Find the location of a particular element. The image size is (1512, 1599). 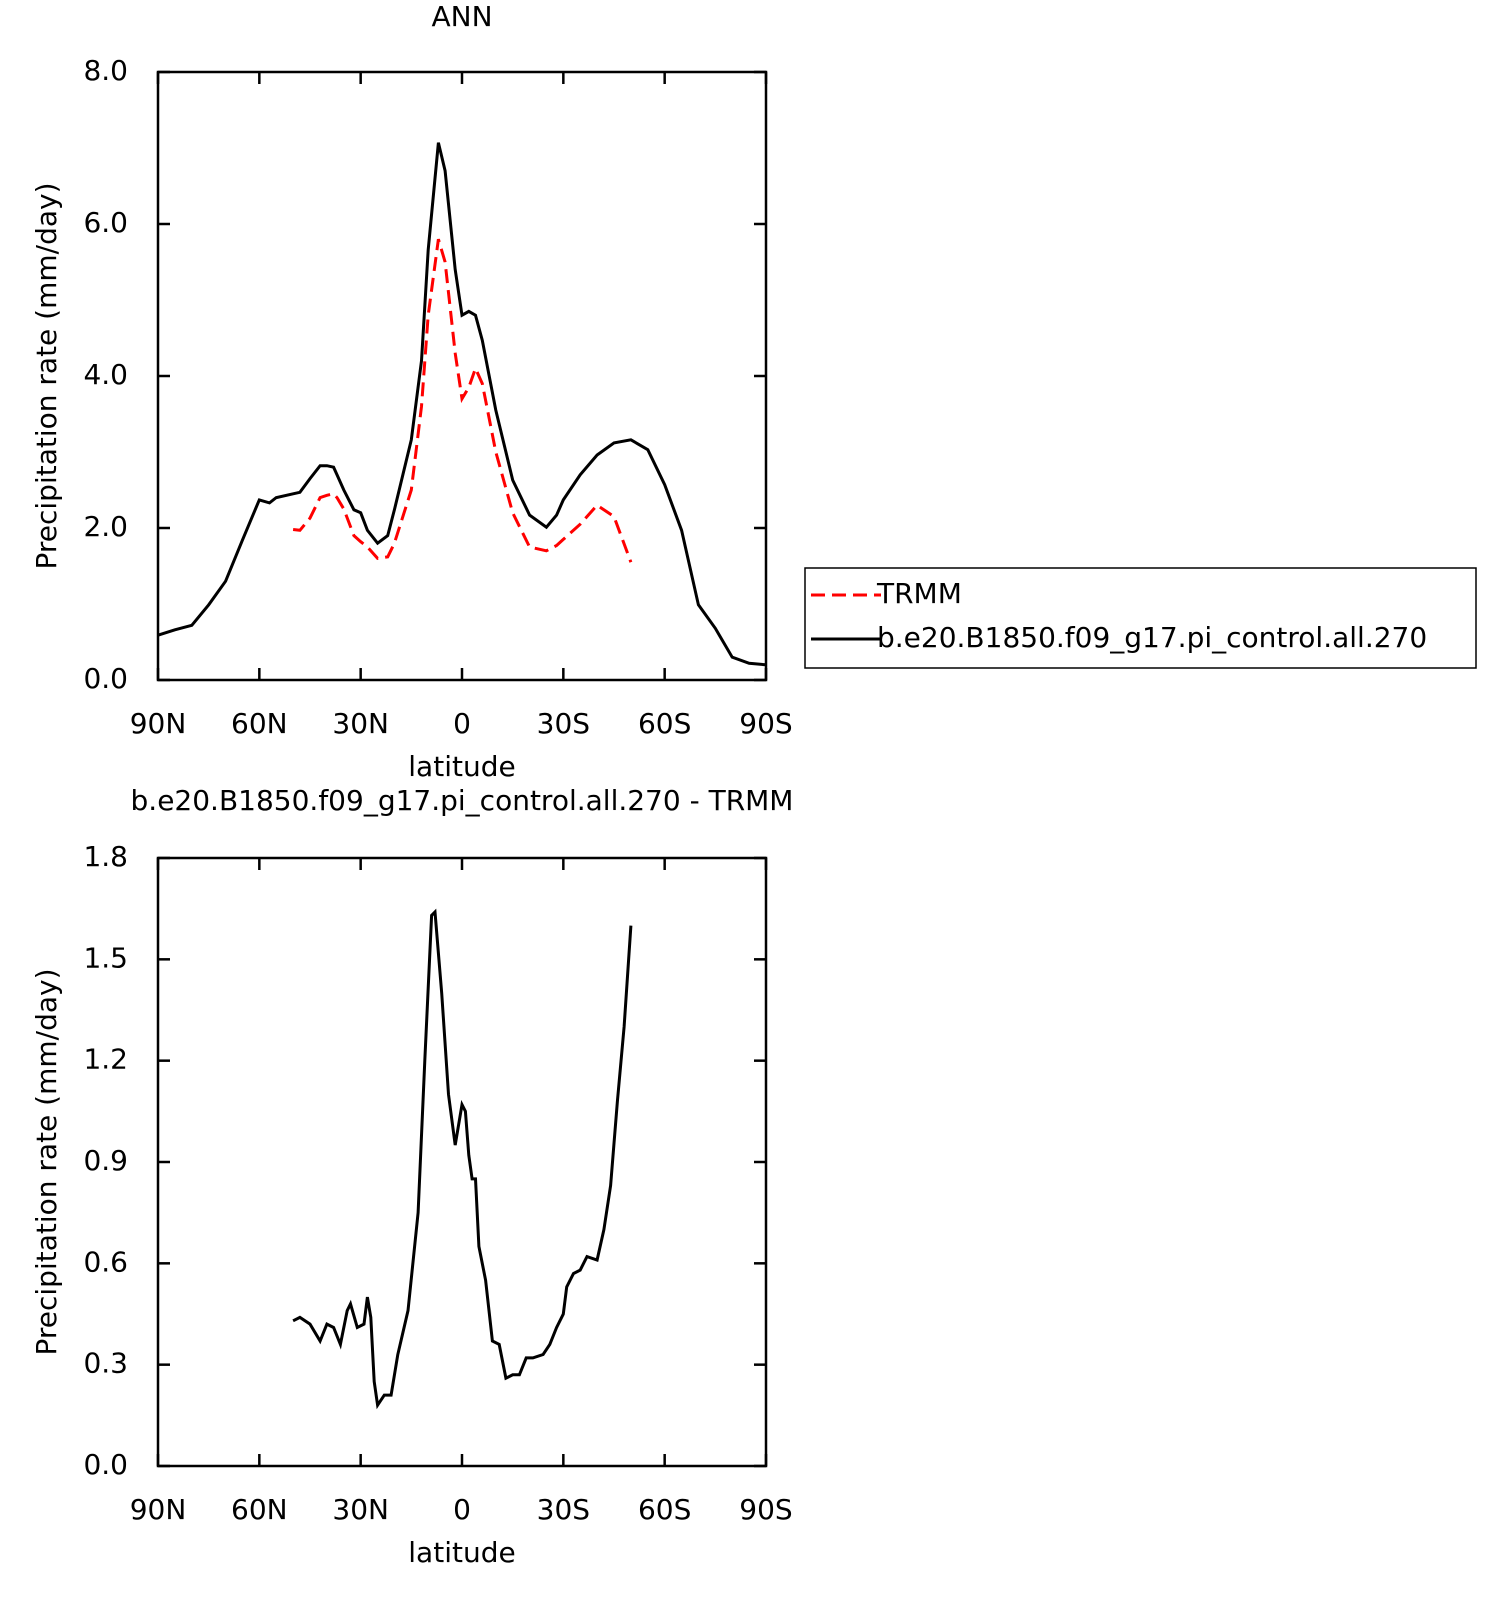

y-tick-label: 0.3 is located at coordinates (105, 1363).